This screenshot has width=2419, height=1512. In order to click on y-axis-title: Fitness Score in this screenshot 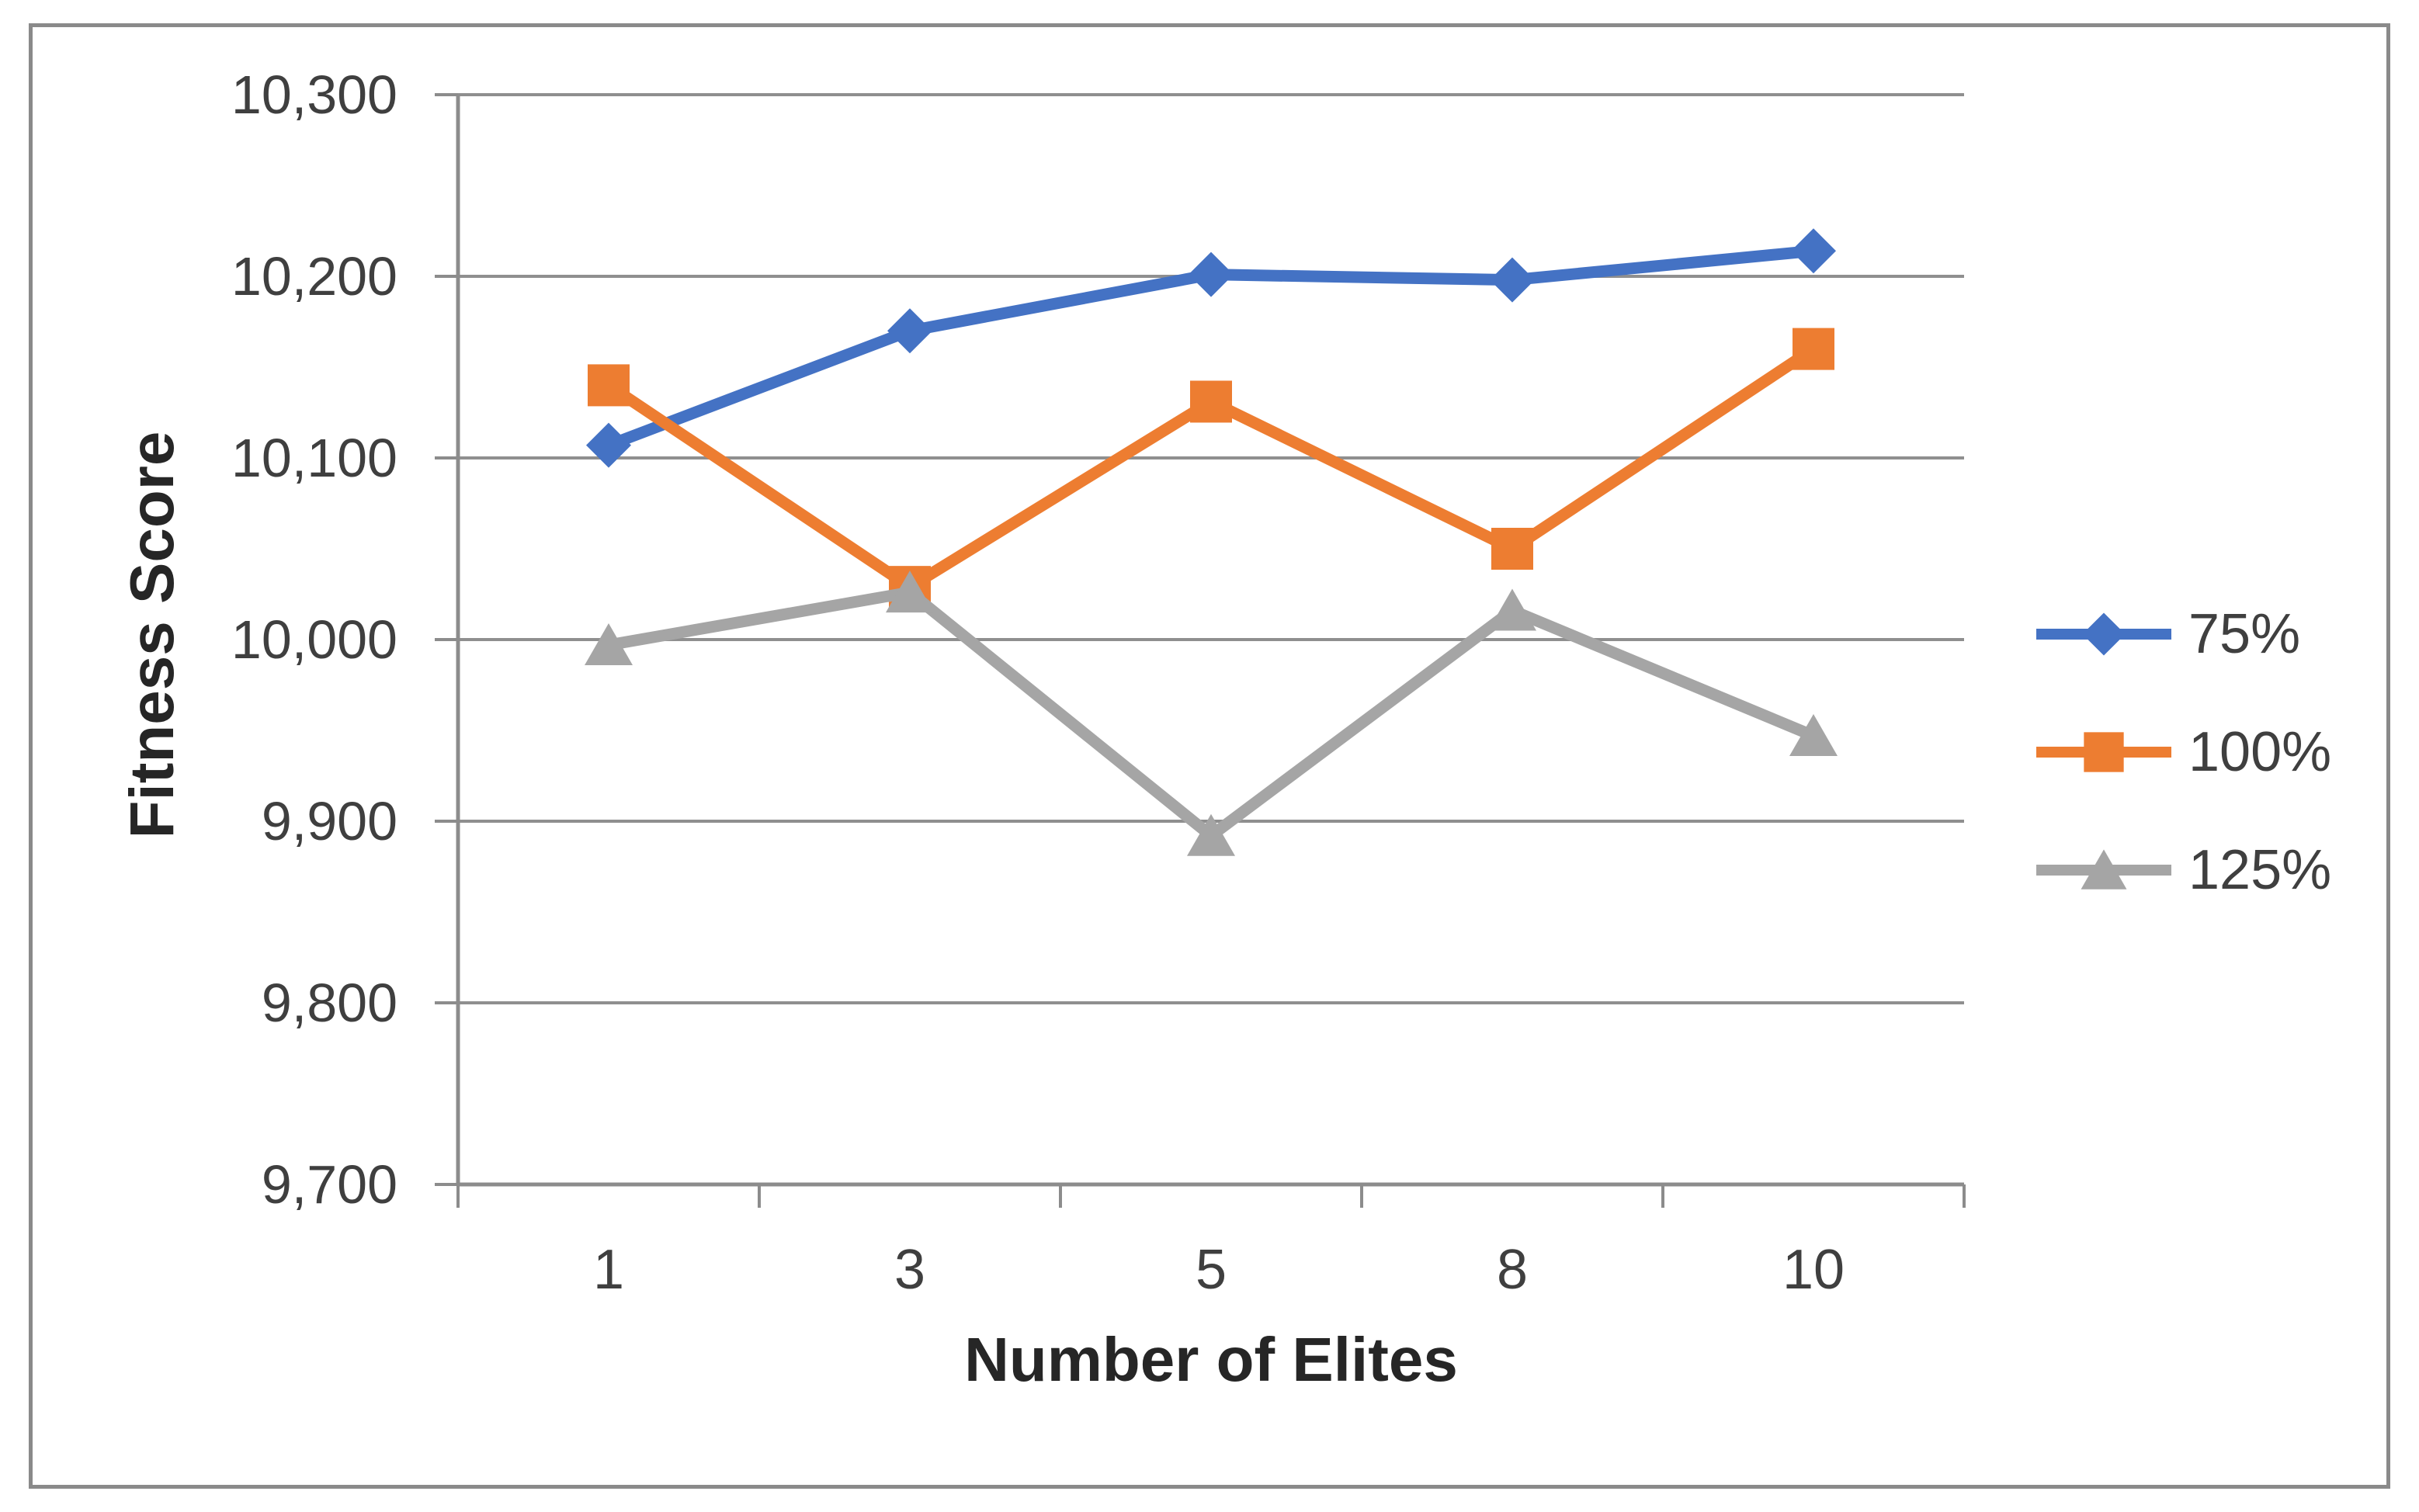, I will do `click(151, 635)`.